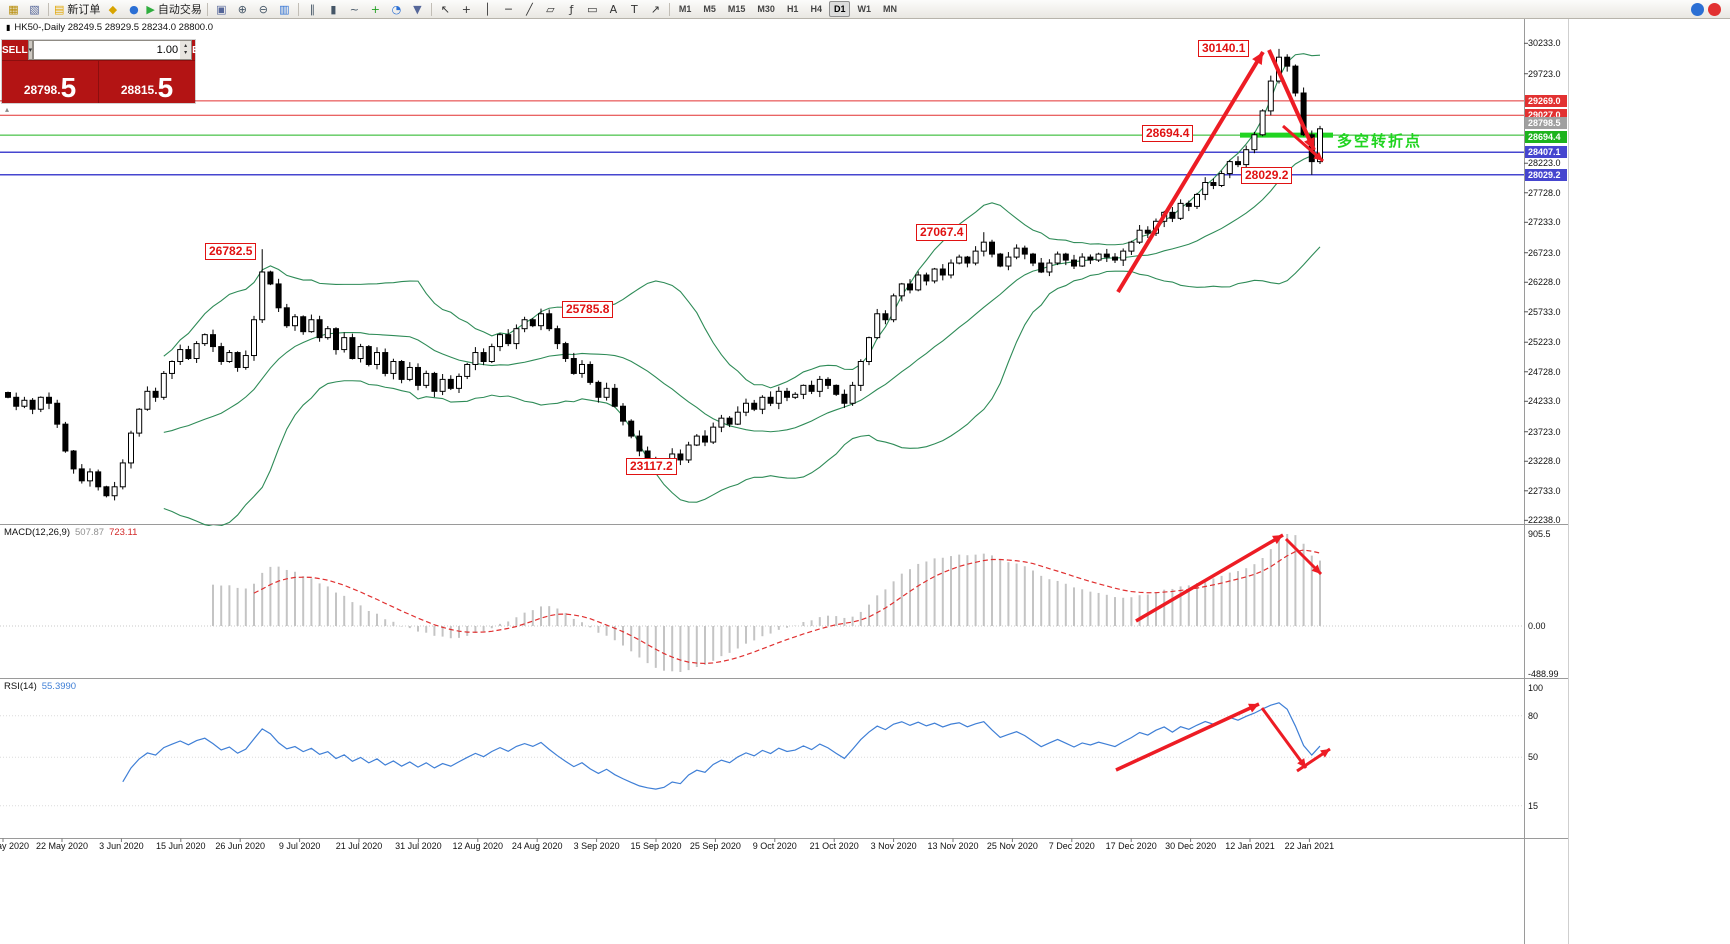  What do you see at coordinates (34, 9) in the screenshot?
I see `chart-profiles-icon: ▧` at bounding box center [34, 9].